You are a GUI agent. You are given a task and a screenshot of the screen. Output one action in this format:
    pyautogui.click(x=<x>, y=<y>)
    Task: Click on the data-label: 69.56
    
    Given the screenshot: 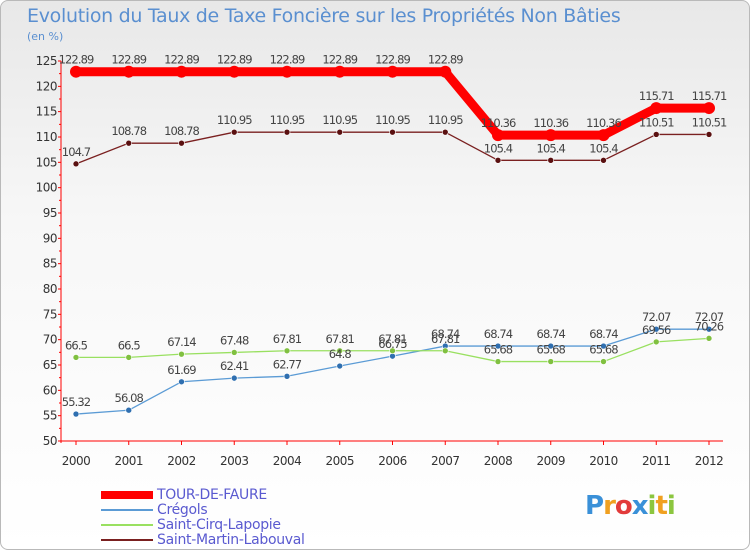 What is the action you would take?
    pyautogui.click(x=656, y=330)
    